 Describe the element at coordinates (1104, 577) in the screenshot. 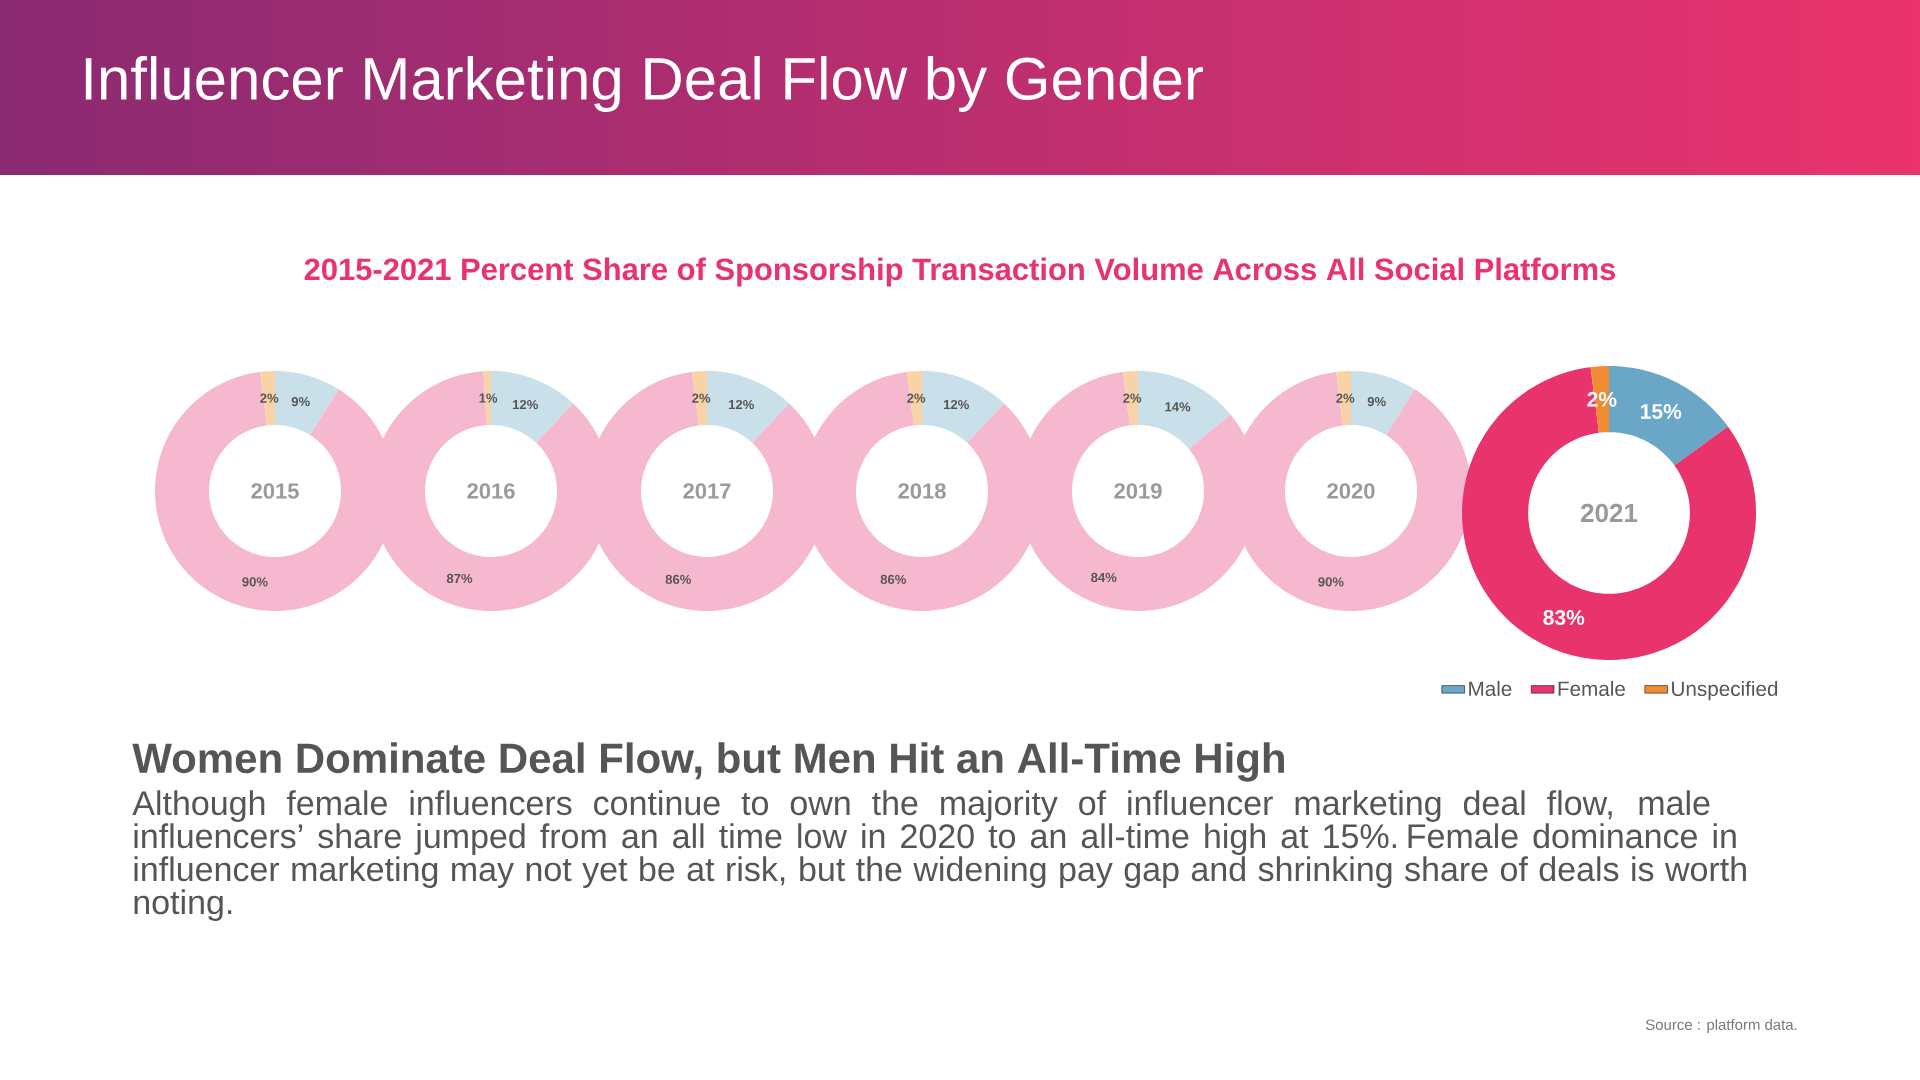

I see `data-label: 84%` at that location.